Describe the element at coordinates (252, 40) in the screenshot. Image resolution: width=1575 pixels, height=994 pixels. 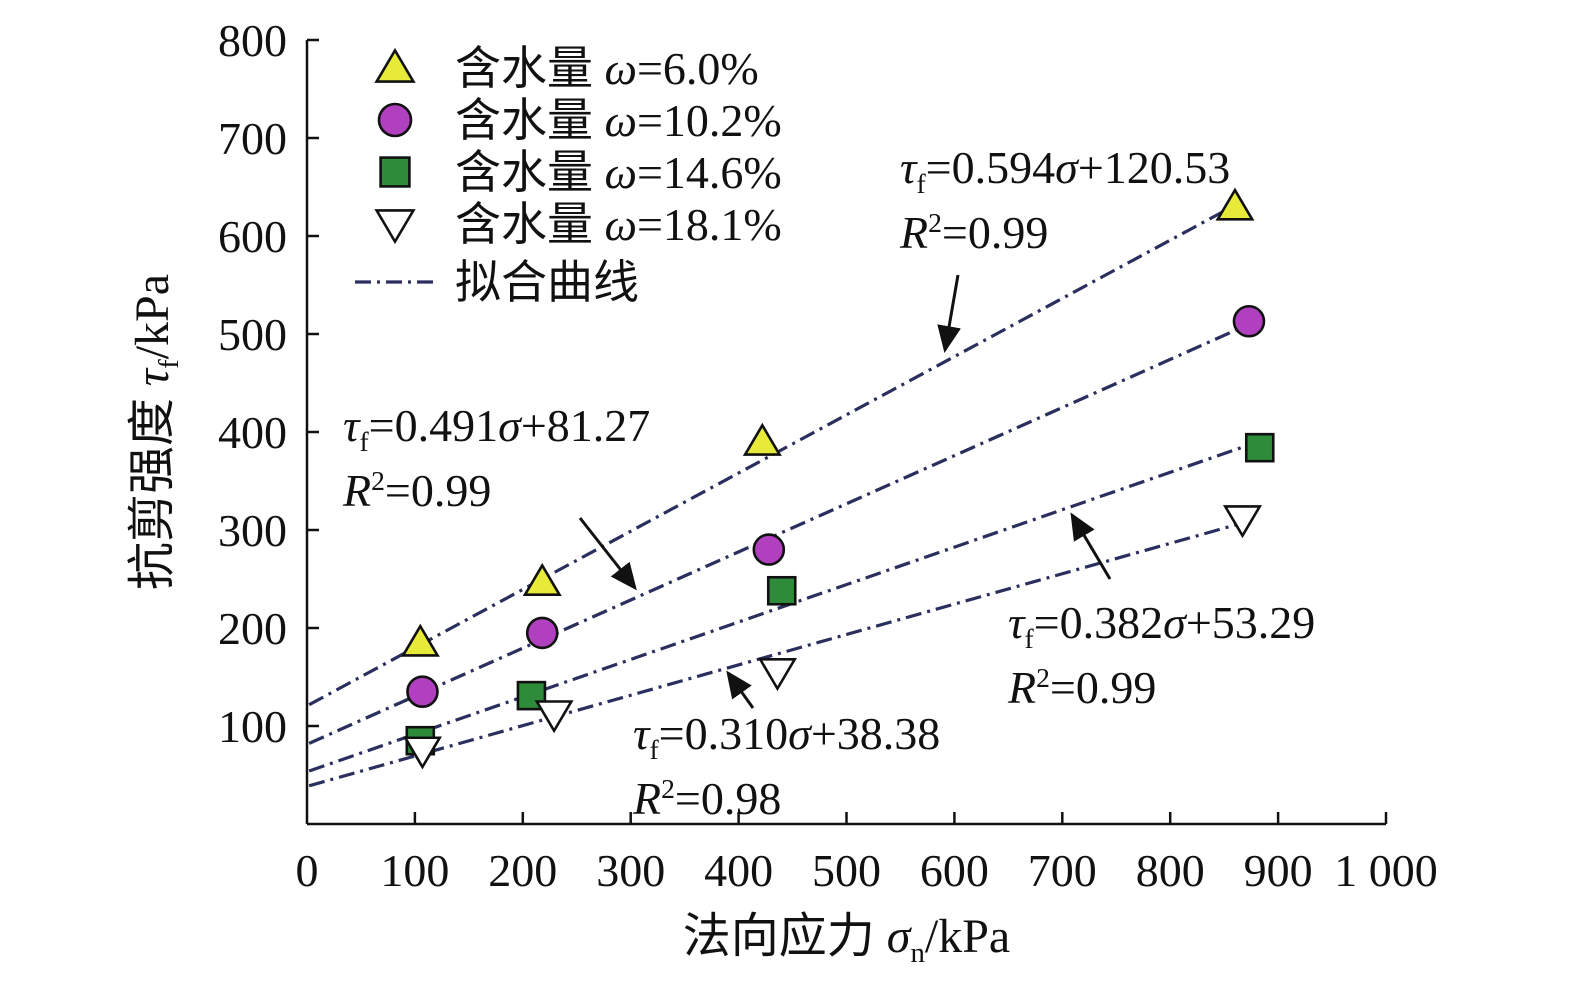
I see `y-tick-label: 800` at that location.